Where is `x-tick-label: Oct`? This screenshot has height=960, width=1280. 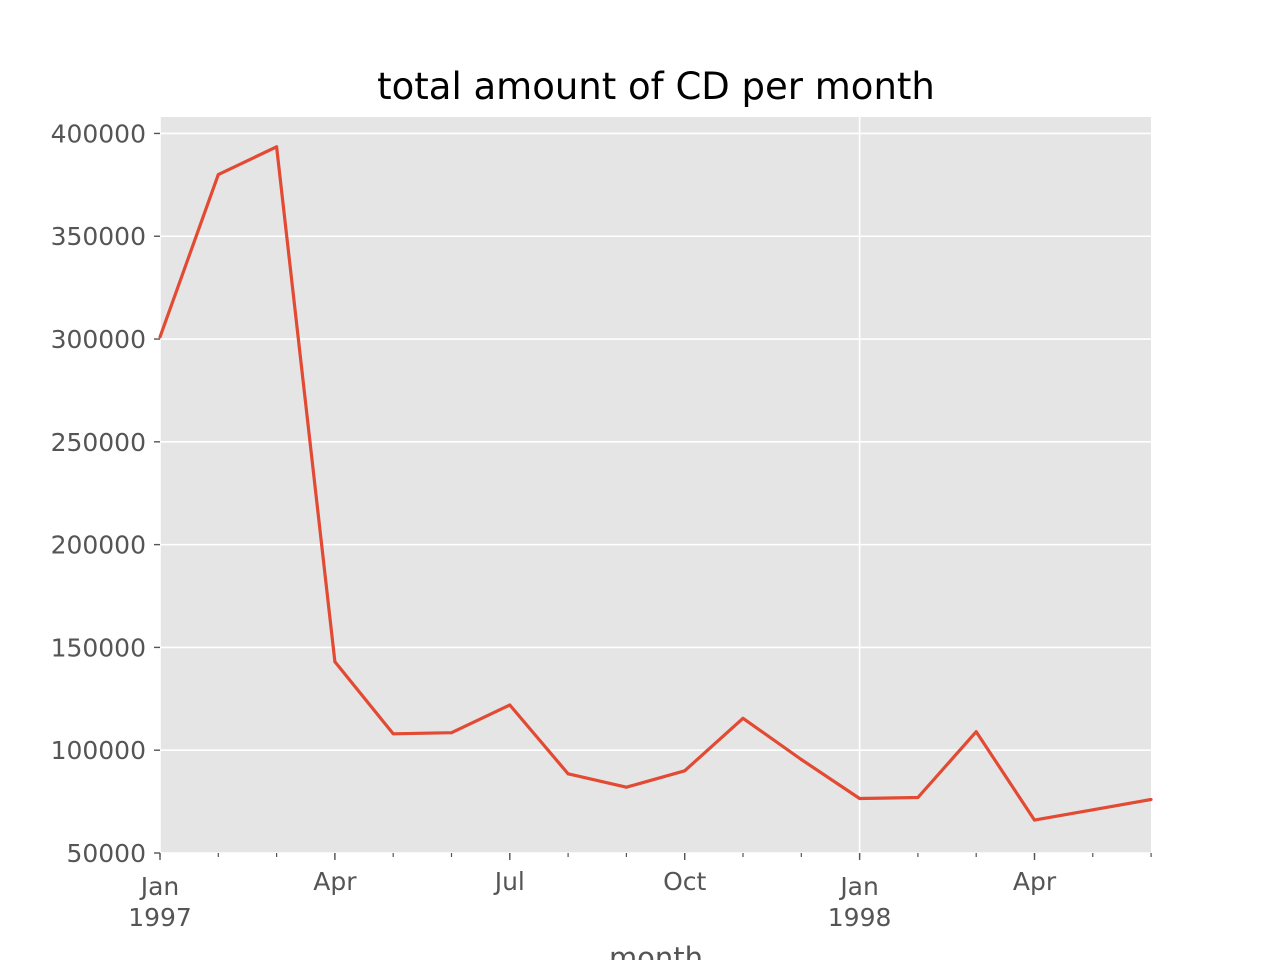 x-tick-label: Oct is located at coordinates (684, 881).